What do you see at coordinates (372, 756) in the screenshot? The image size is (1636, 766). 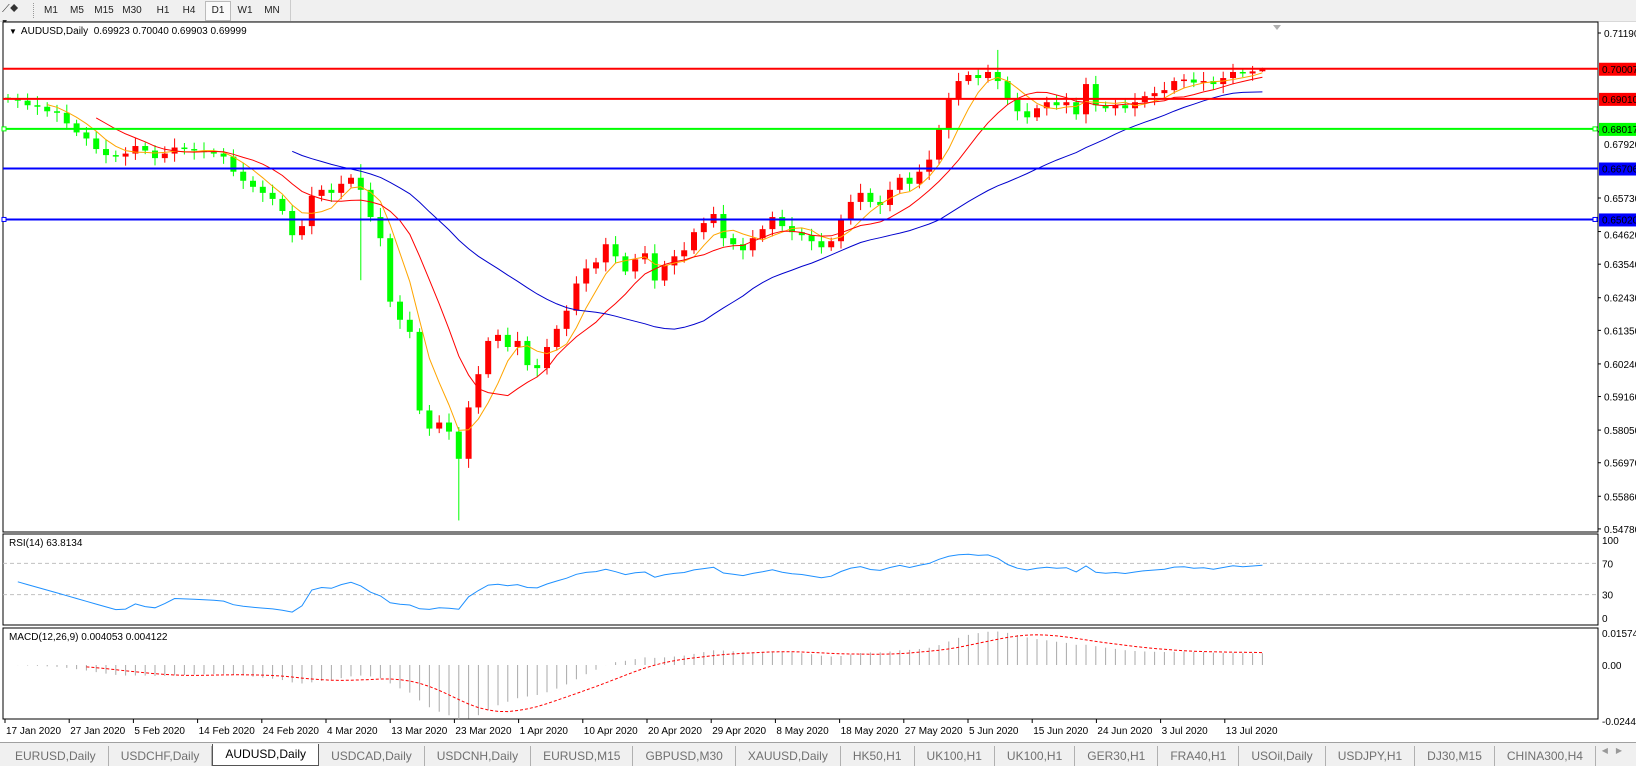 I see `tab-usdcad-daily: USDCAD,Daily` at bounding box center [372, 756].